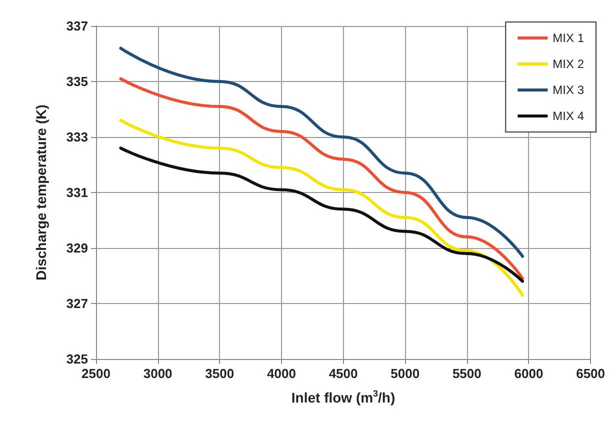 This screenshot has height=422, width=616. What do you see at coordinates (529, 373) in the screenshot?
I see `x-tick-label: 6000` at bounding box center [529, 373].